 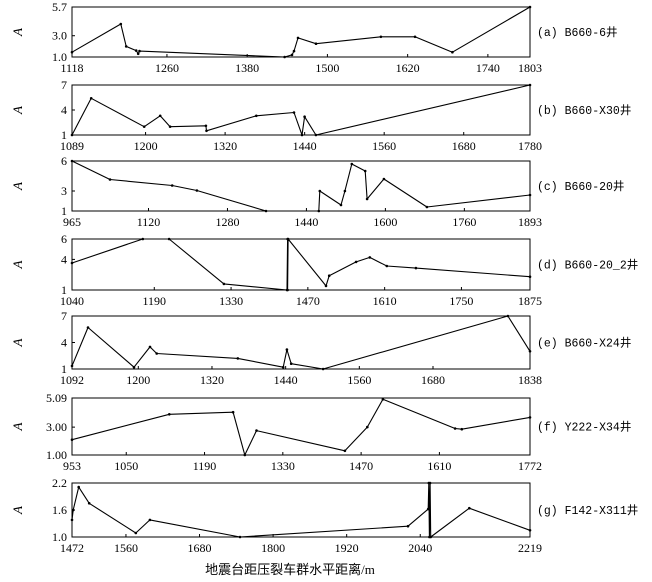 What do you see at coordinates (212, 380) in the screenshot?
I see `x-tick-label: 1320` at bounding box center [212, 380].